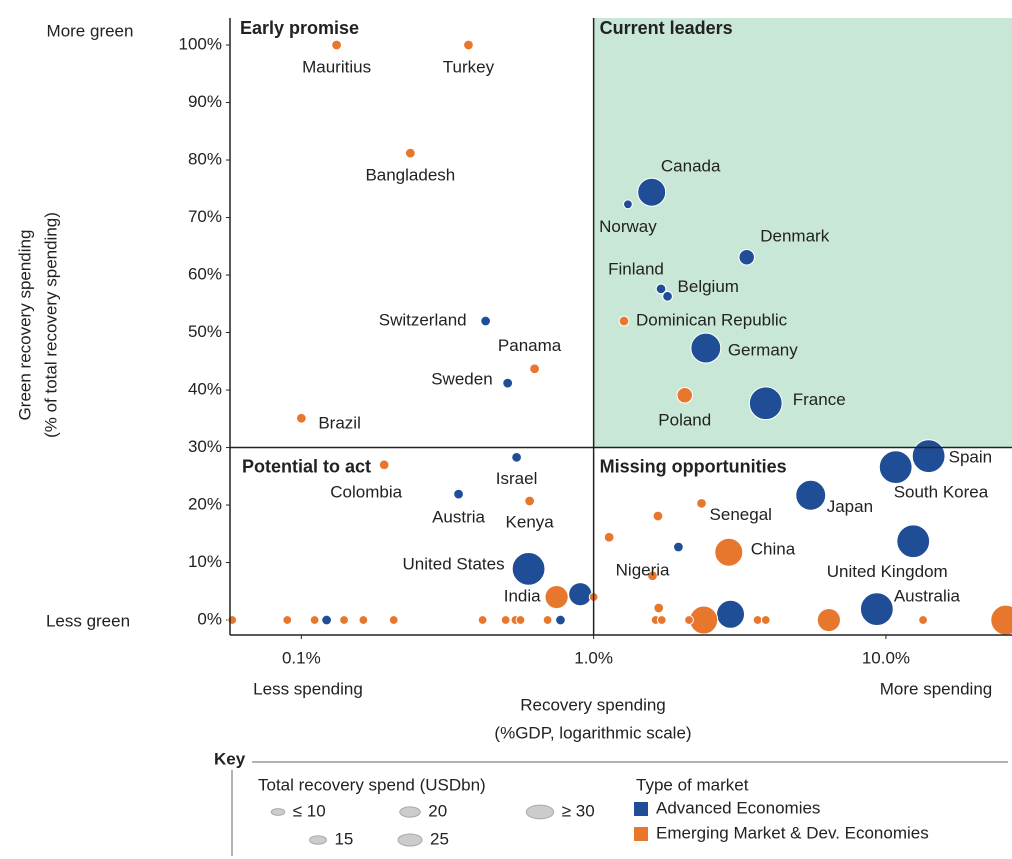  Describe the element at coordinates (90, 30) in the screenshot. I see `annotation: More green` at that location.